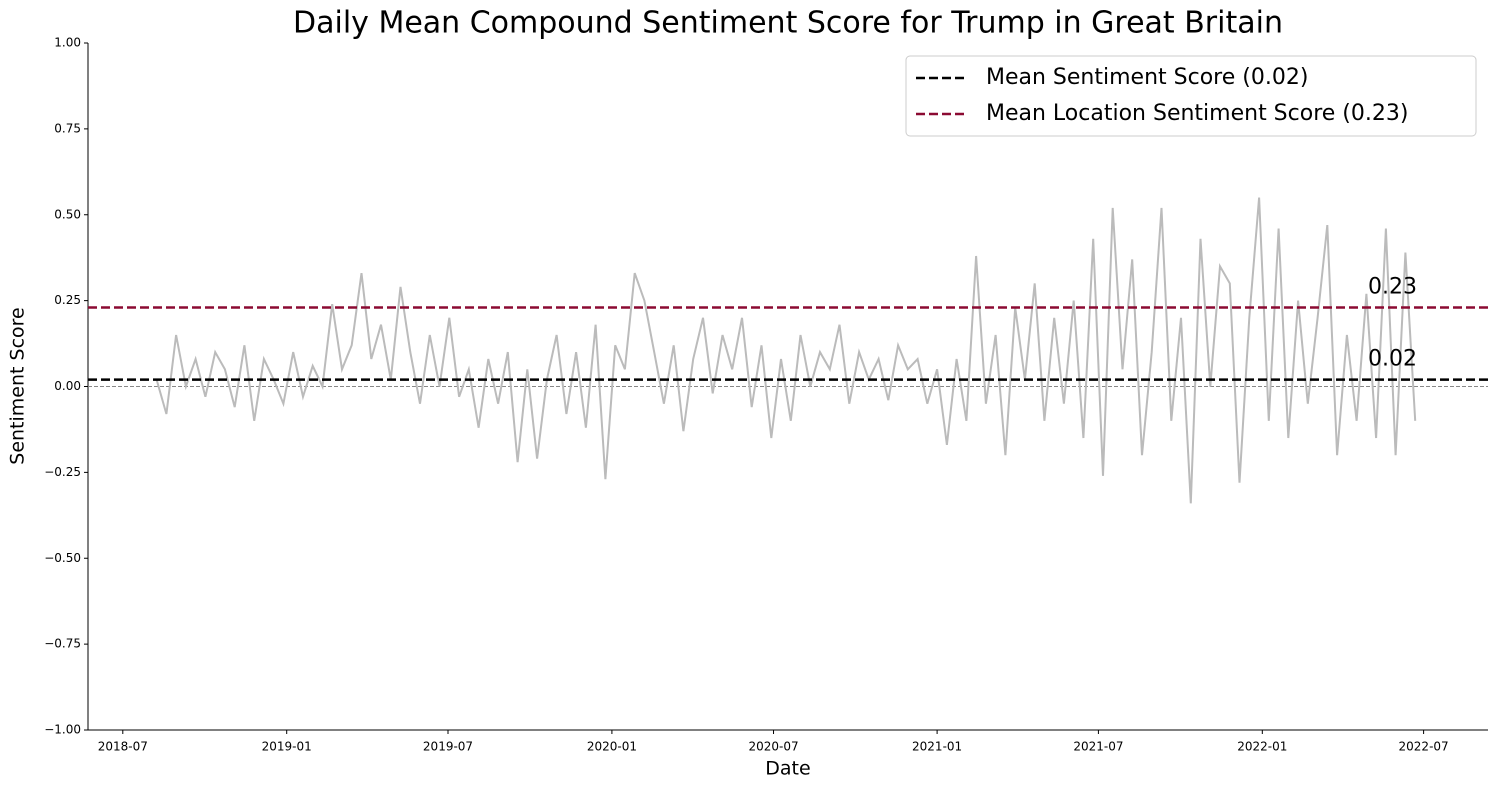 The height and width of the screenshot is (789, 1498). Describe the element at coordinates (612, 747) in the screenshot. I see `x-tick-label: 2020-01` at that location.